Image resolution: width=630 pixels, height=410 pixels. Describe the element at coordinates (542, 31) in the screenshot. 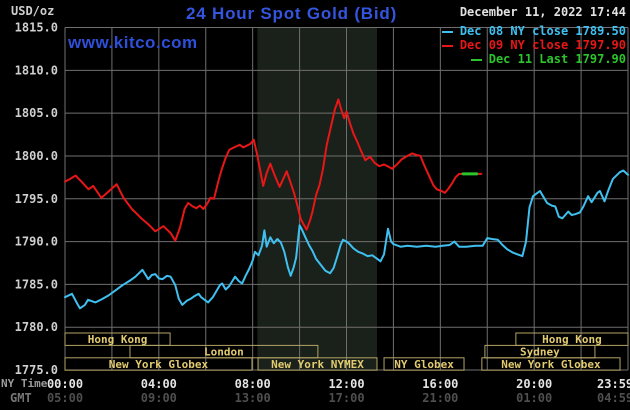

I see `legend-label-dec08: Dec 08 NY close 1789.50` at that location.